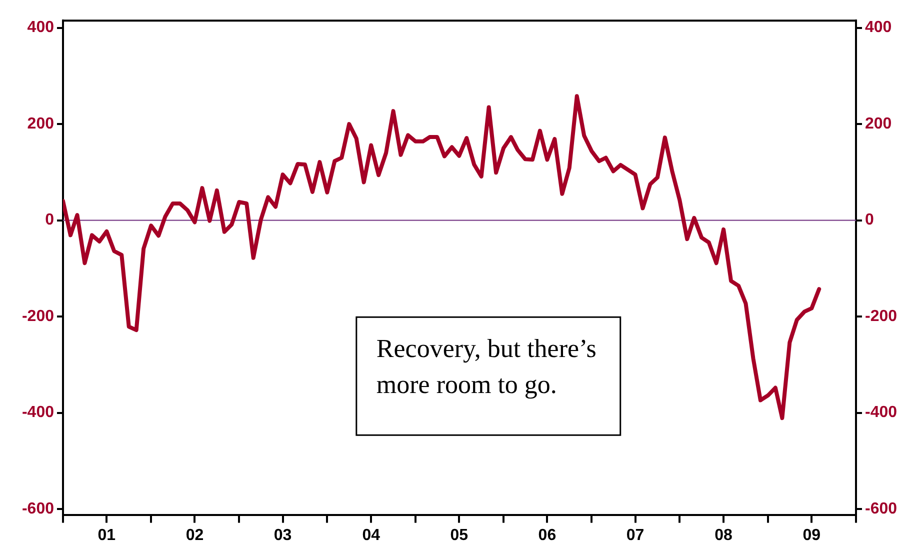 The image size is (916, 554). I want to click on x-tick-label: 02, so click(195, 535).